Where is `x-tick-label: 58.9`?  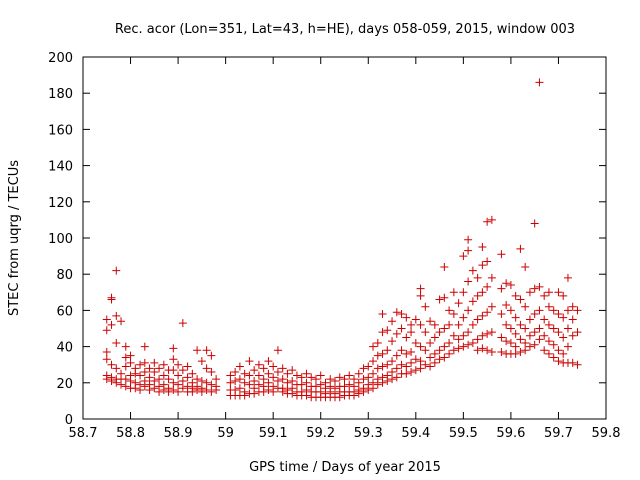
x-tick-label: 58.9 is located at coordinates (178, 433).